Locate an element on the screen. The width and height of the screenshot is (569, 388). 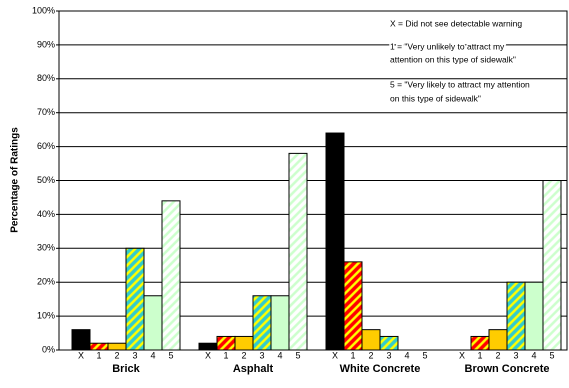
annotation: 1 = "Very unlikely to attract my is located at coordinates (447, 46).